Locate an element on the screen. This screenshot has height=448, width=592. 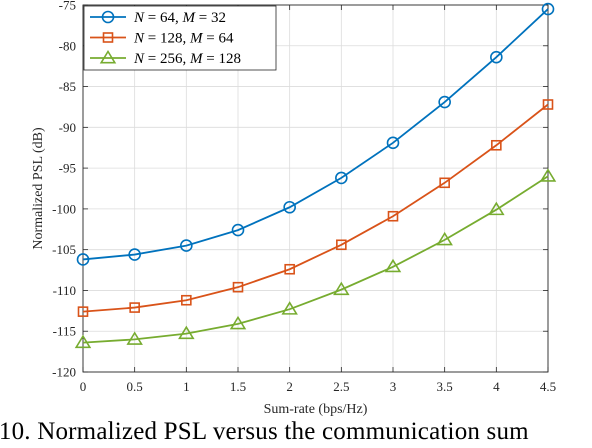
x-tick-label: 2 is located at coordinates (289, 386).